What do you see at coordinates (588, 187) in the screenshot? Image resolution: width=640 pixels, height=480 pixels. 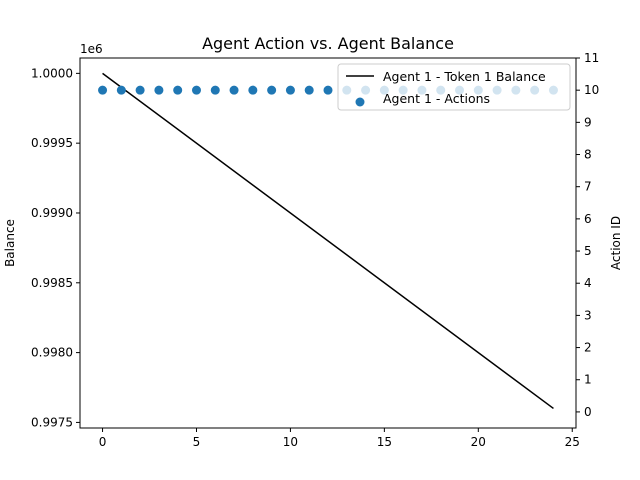 I see `y-right-tick-label: 7` at bounding box center [588, 187].